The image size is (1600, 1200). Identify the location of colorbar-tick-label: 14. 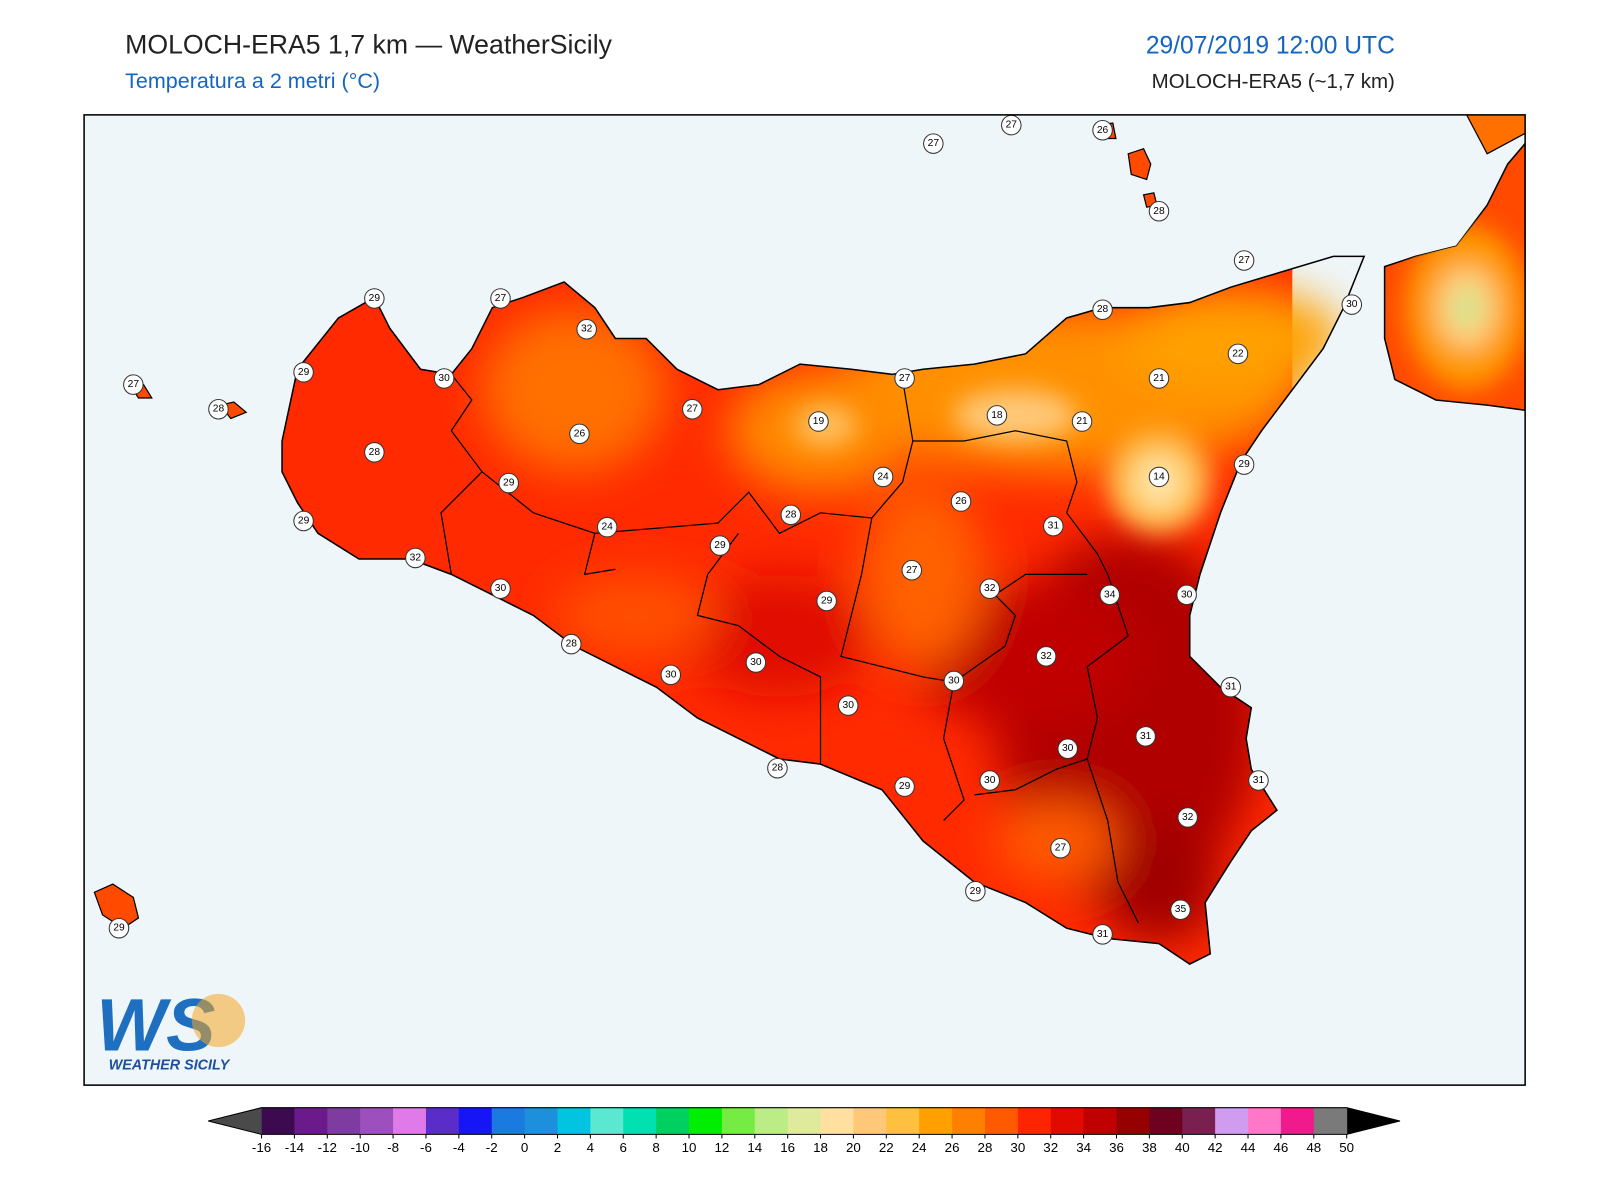
(754, 1147).